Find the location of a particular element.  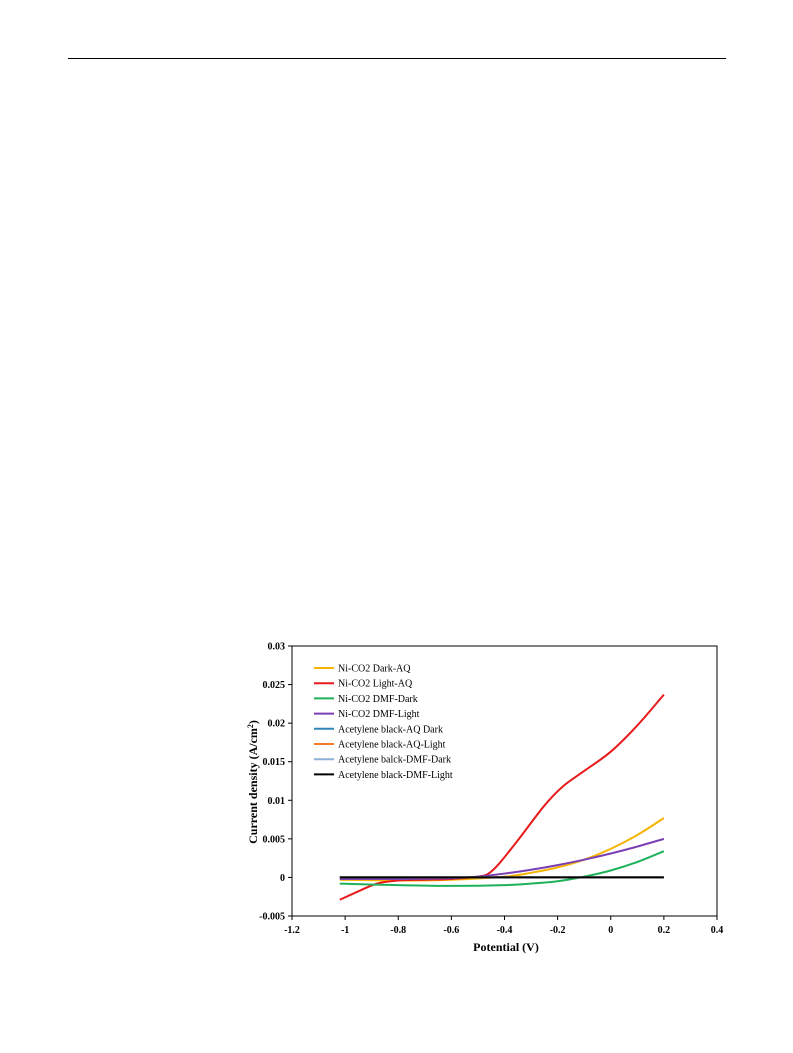

y-tick-label: 0 is located at coordinates (282, 878).